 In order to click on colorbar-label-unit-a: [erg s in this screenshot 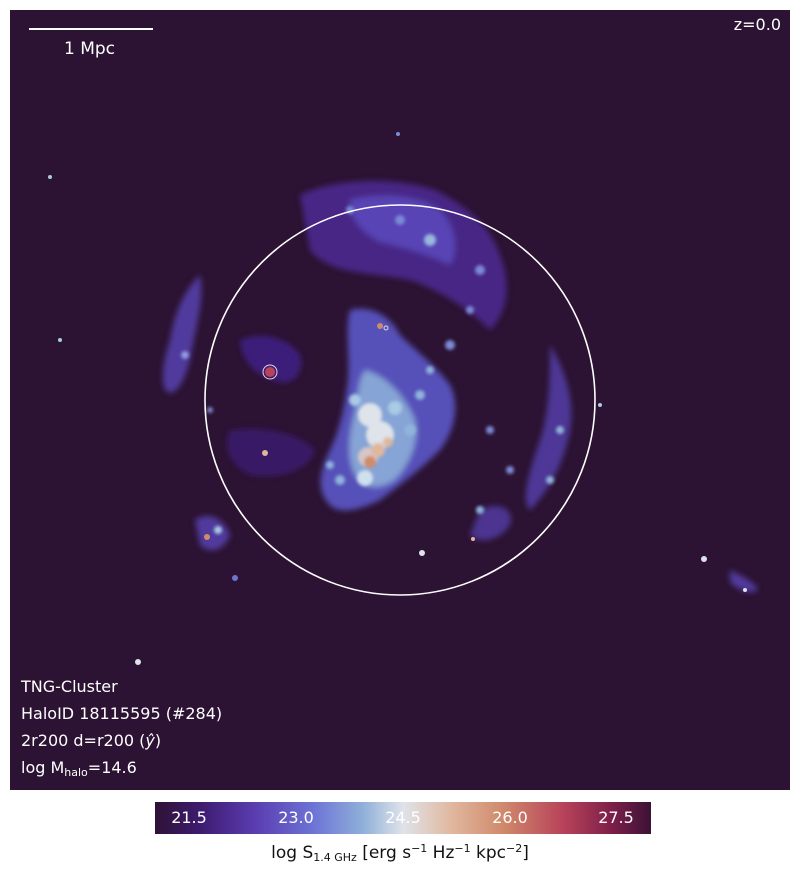, I will do `click(384, 853)`.